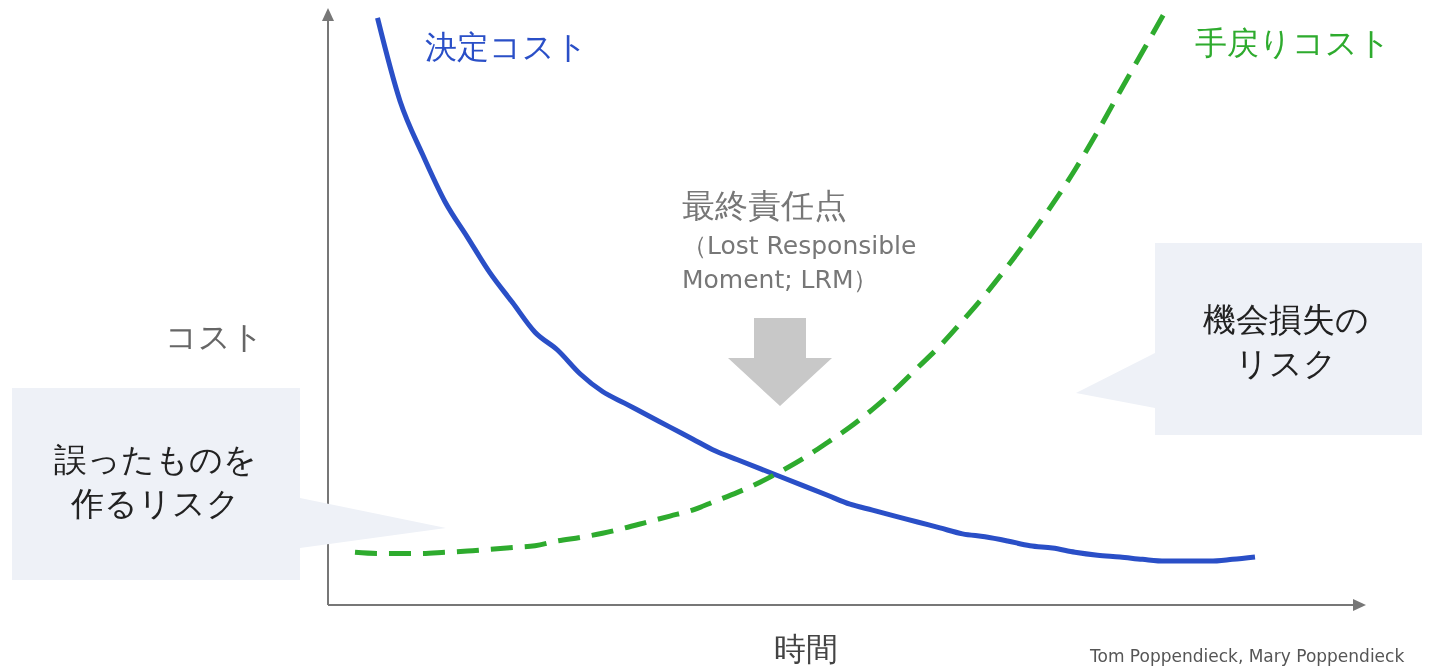 The height and width of the screenshot is (670, 1430). I want to click on text: Tom Poppendieck, Mary Poppendieck, so click(1247, 656).